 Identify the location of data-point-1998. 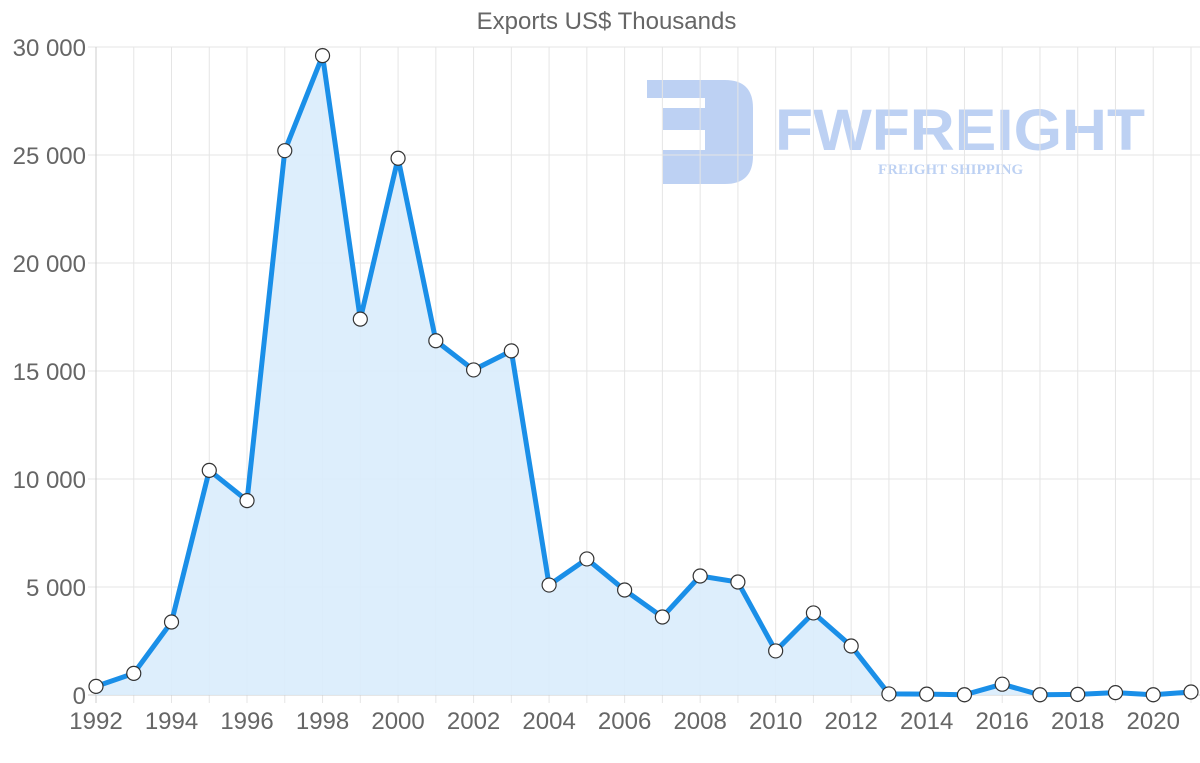
(322, 56).